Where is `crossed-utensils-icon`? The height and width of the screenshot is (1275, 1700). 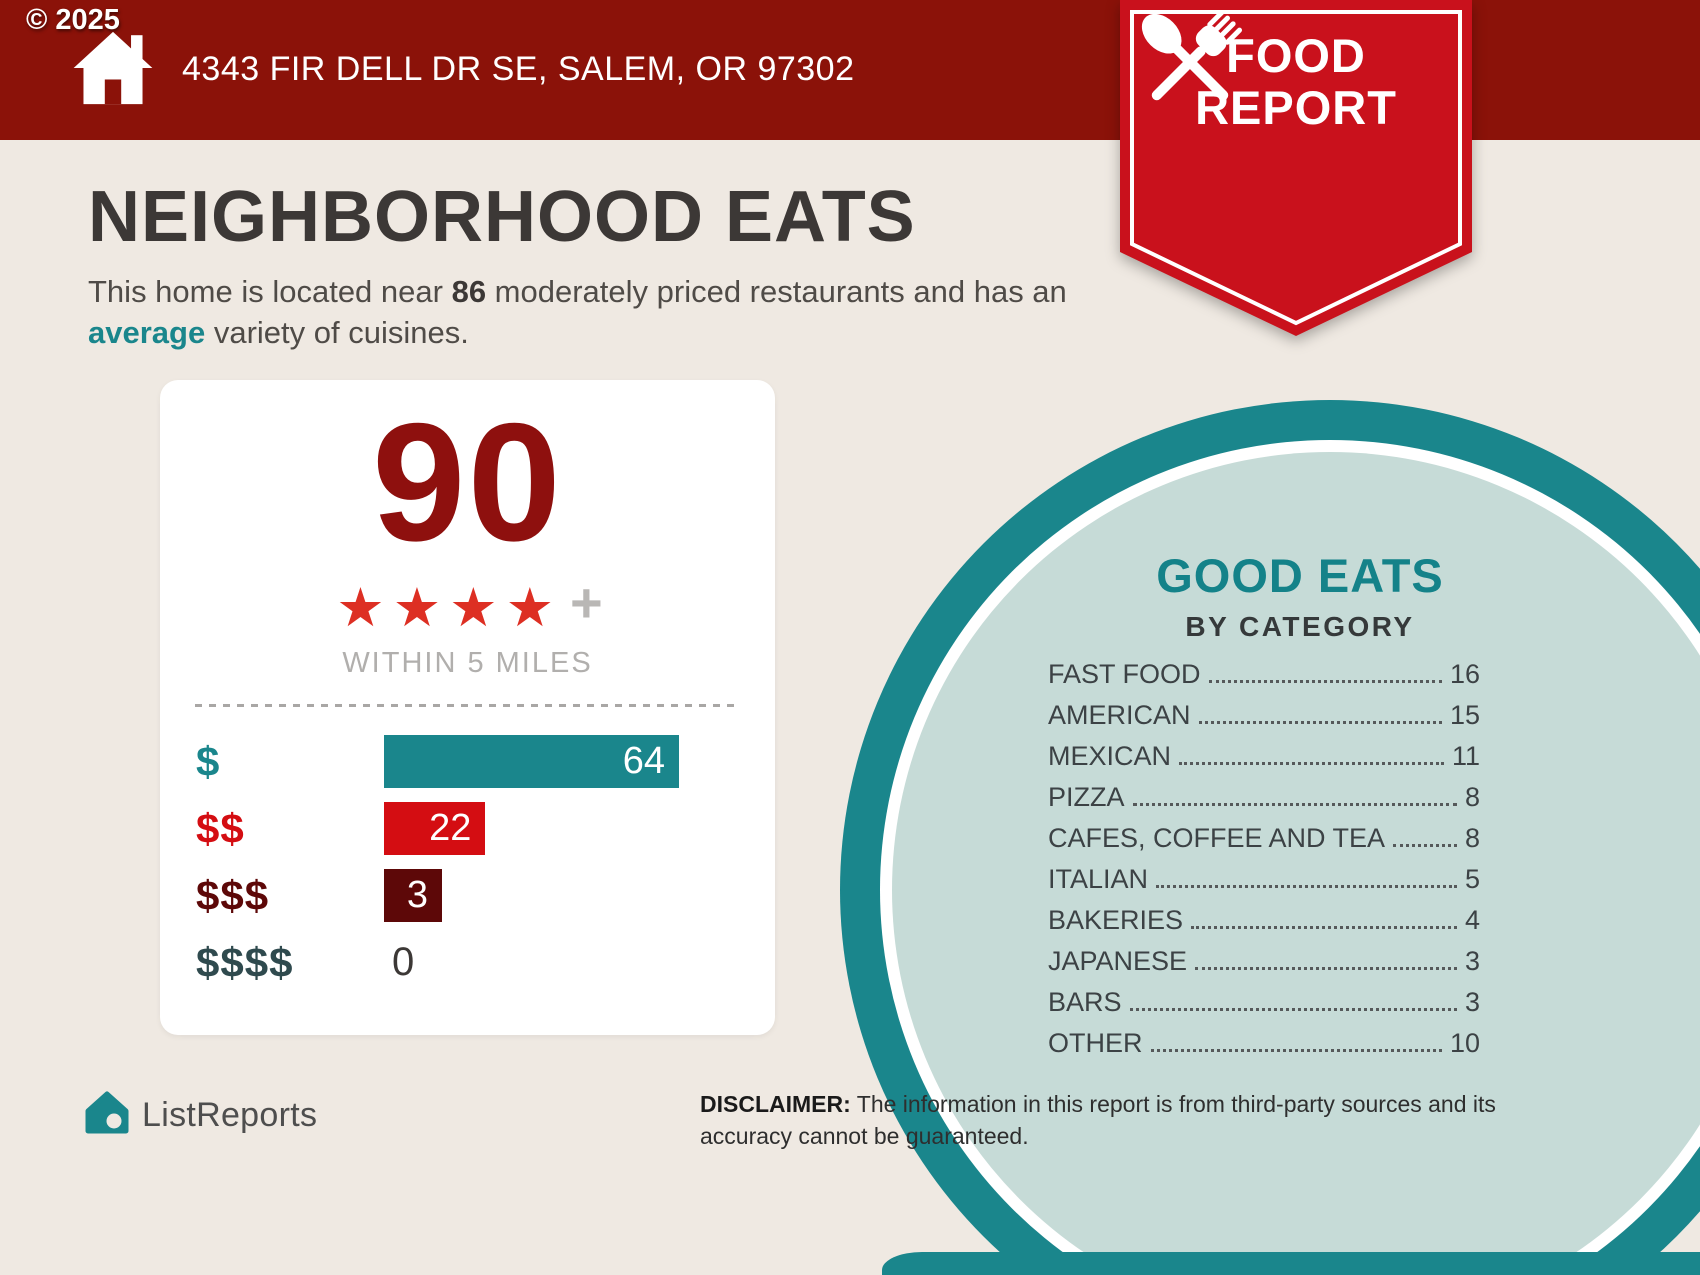 crossed-utensils-icon is located at coordinates (1191, 55).